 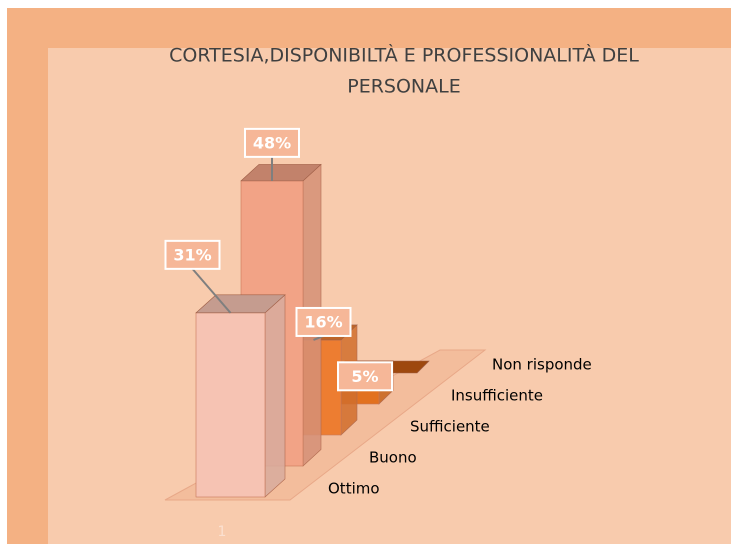 I want to click on axis-label: 1, so click(x=222, y=532).